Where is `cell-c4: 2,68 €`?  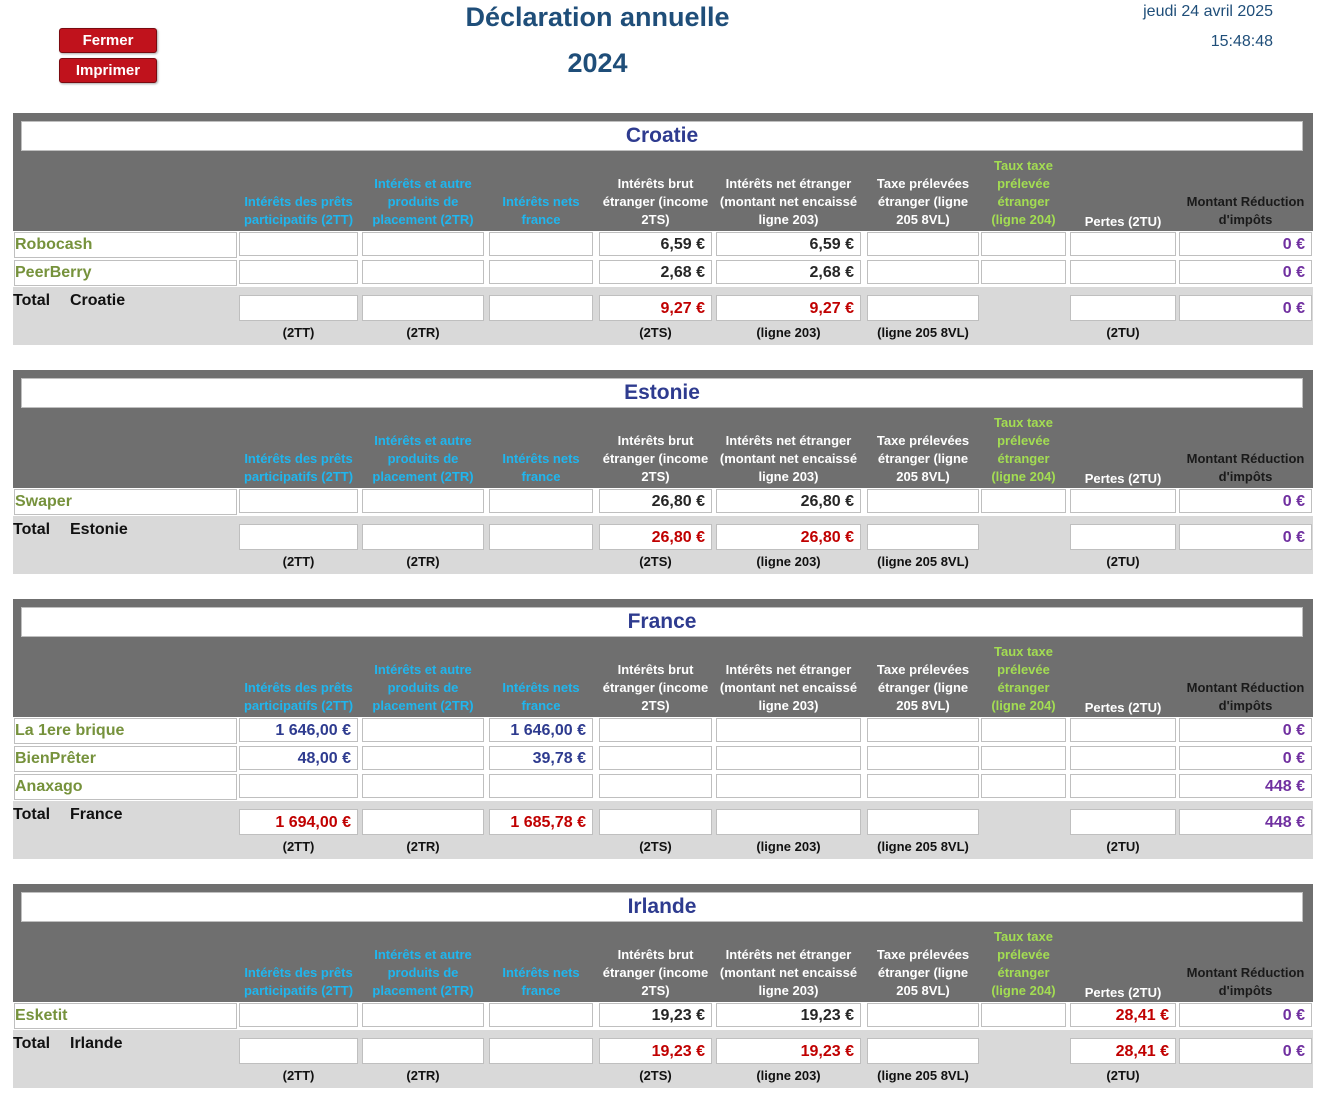
cell-c4: 2,68 € is located at coordinates (655, 272).